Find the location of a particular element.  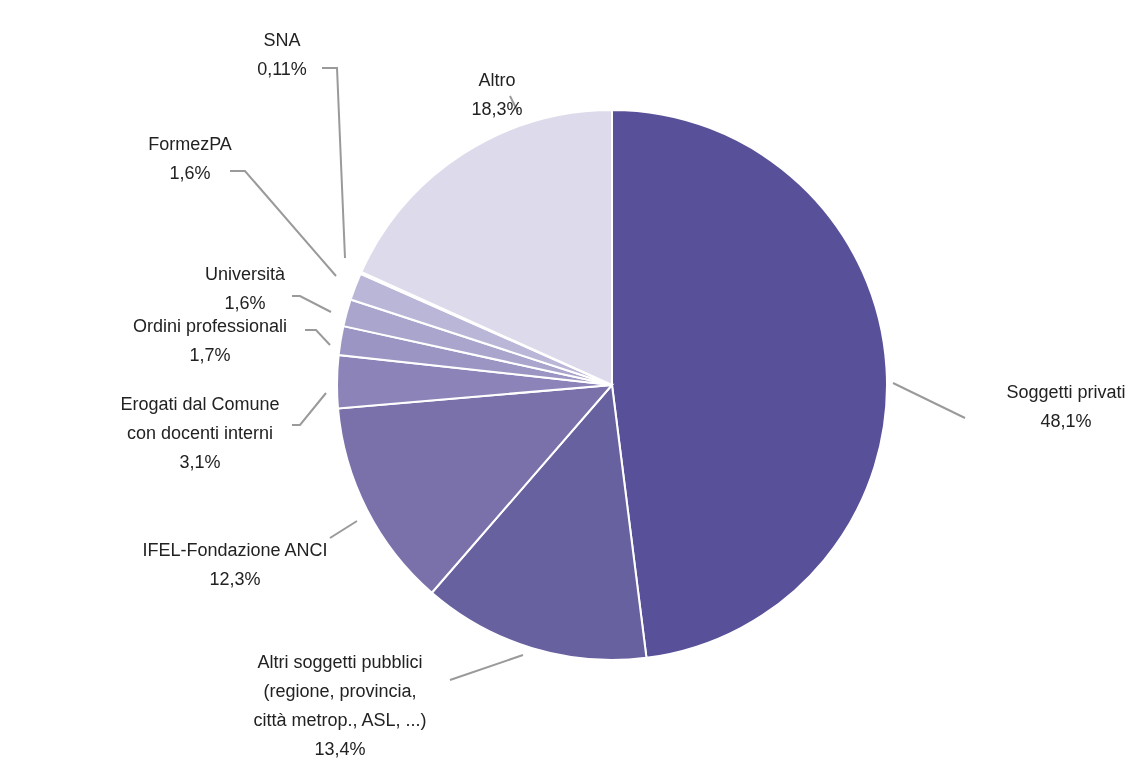

data-label: 0,11% is located at coordinates (282, 69).